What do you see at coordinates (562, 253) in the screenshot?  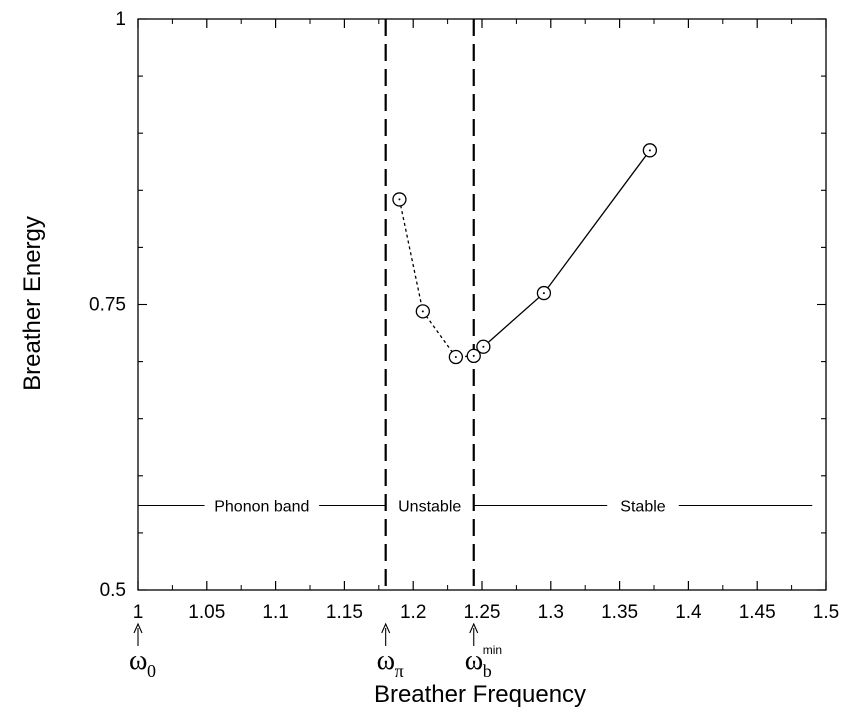 I see `series-line-solid` at bounding box center [562, 253].